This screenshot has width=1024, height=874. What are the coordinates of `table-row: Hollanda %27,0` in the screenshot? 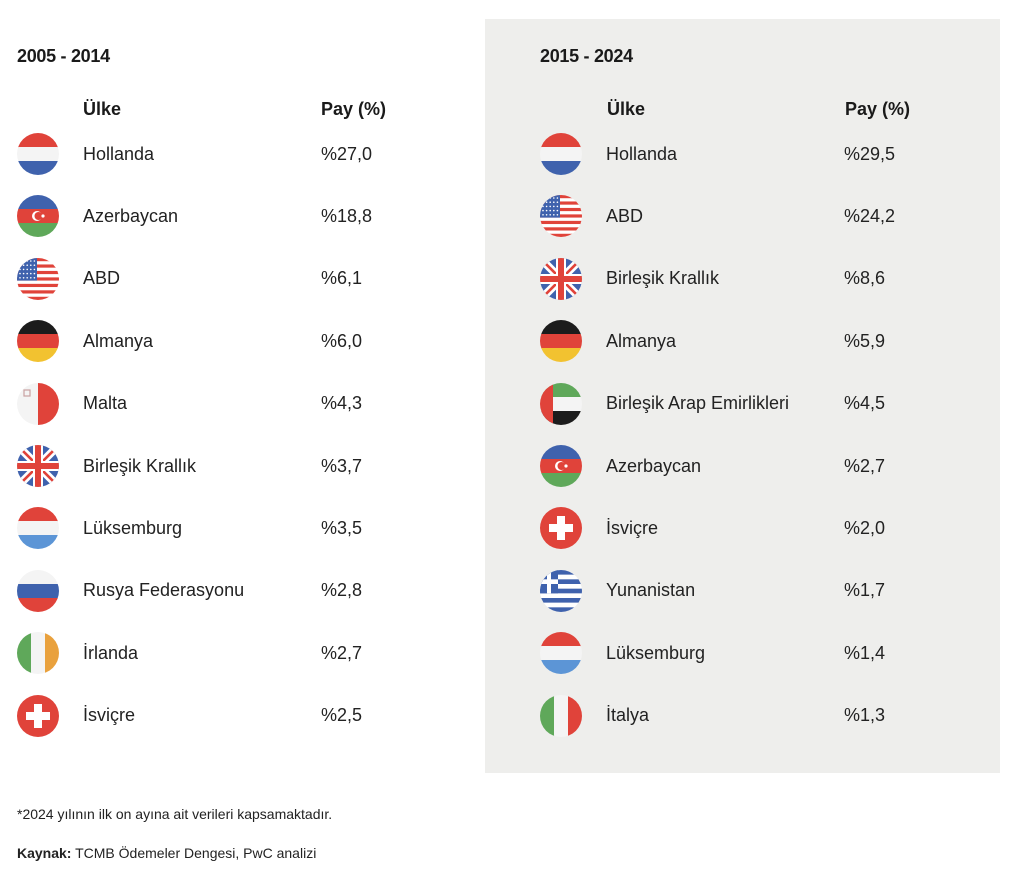 It's located at (257, 154).